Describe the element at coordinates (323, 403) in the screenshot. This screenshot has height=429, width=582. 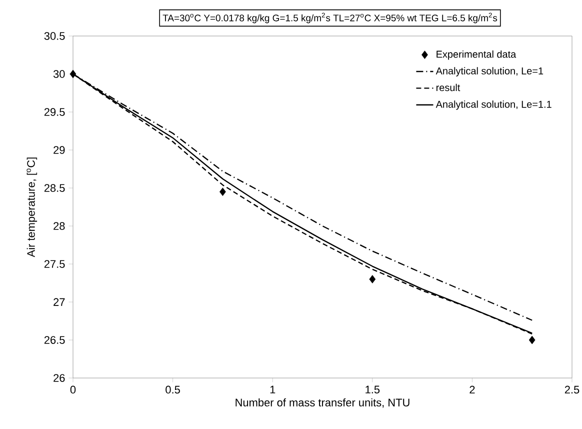
I see `x-axis-title: Number of mass transfer units, NTU` at that location.